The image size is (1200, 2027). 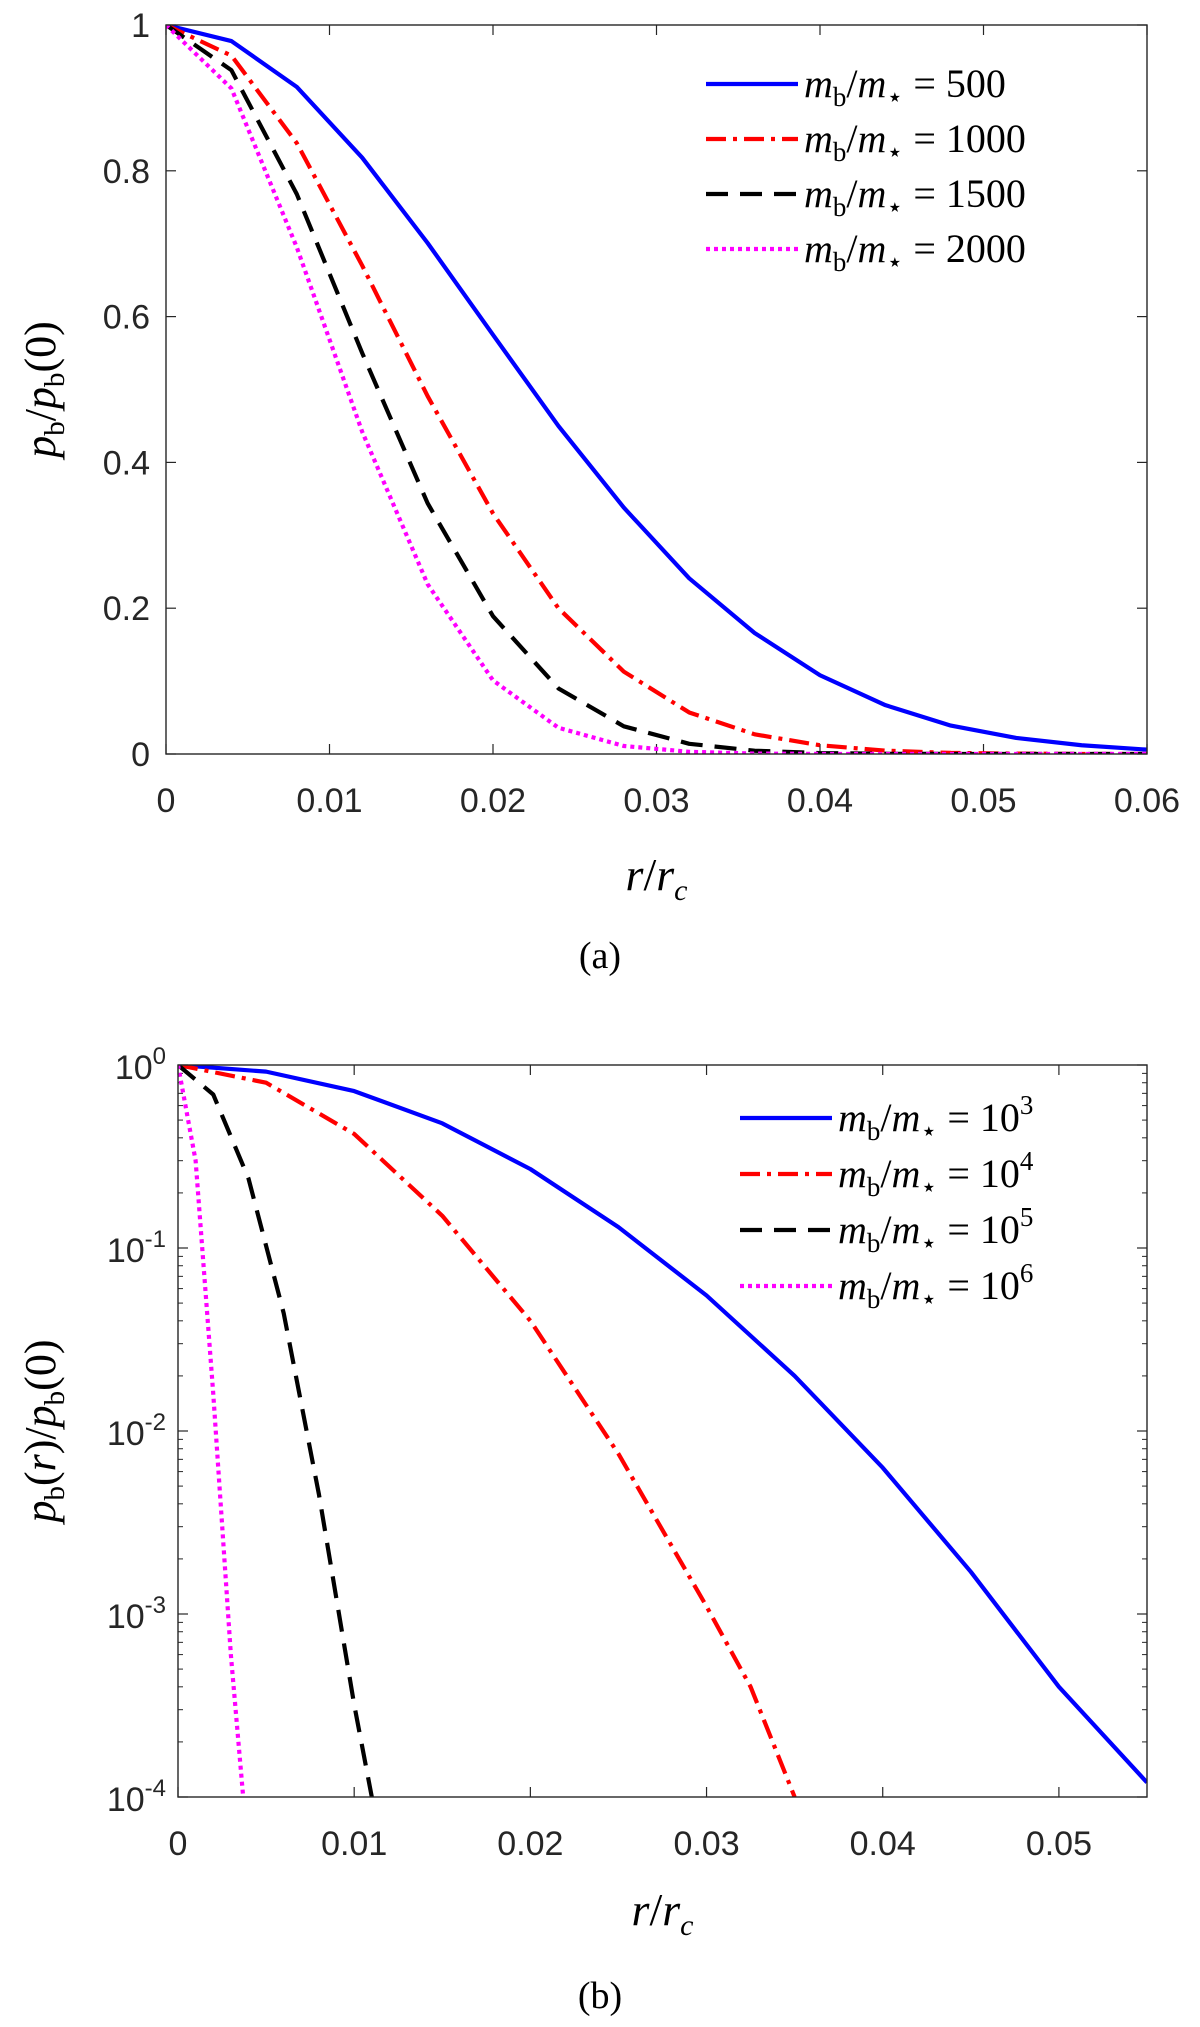 I want to click on legend-label-1: mb/m⋆ = 500, so click(x=905, y=86).